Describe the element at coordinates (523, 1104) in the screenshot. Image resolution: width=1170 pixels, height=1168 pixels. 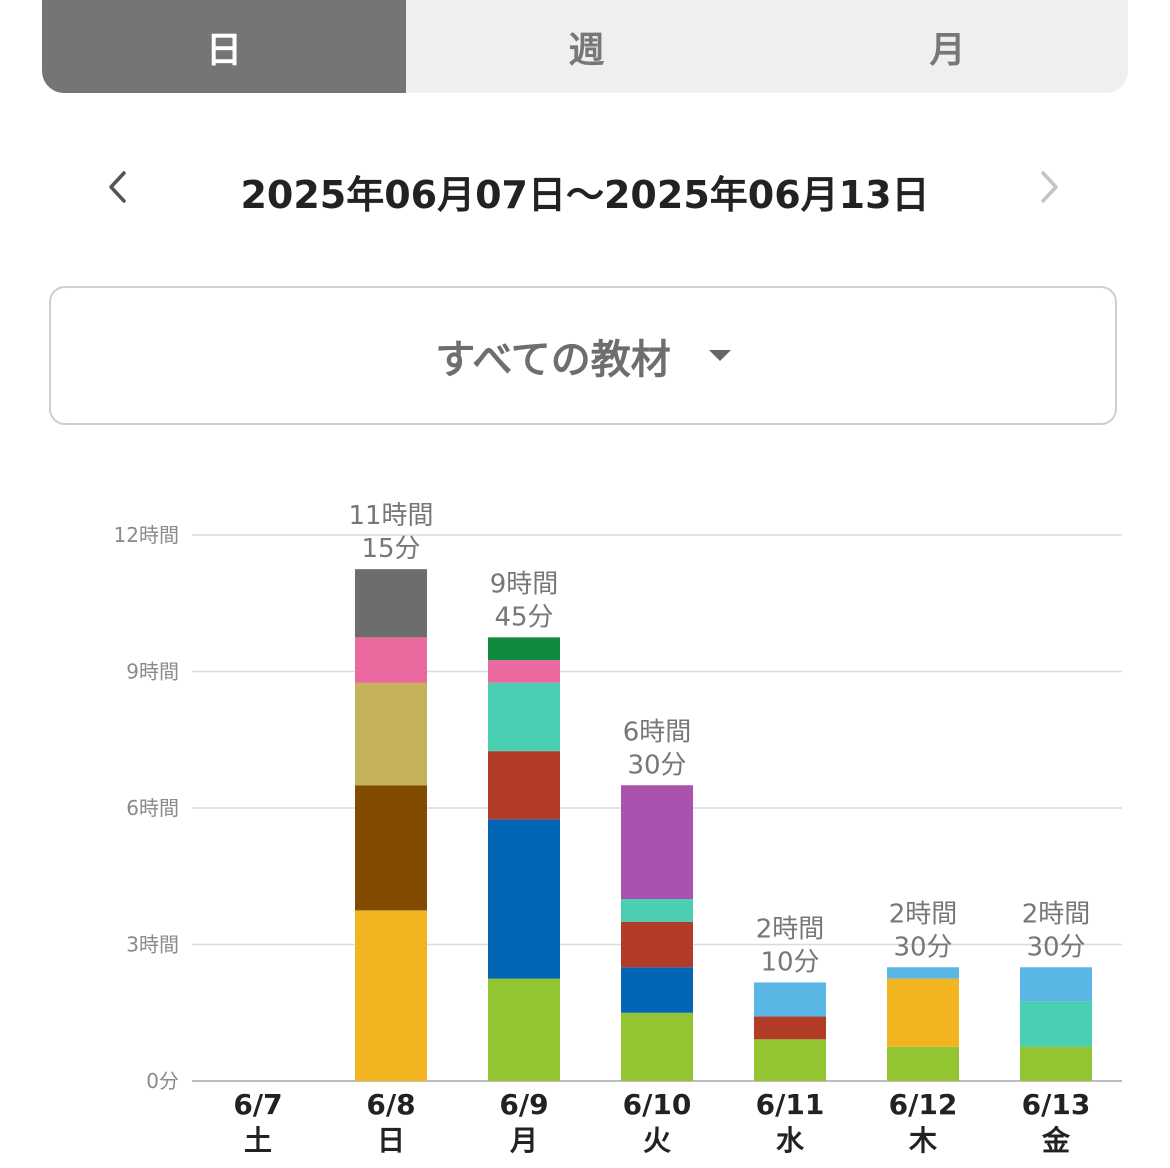
I see `x-date-label: 6/9` at that location.